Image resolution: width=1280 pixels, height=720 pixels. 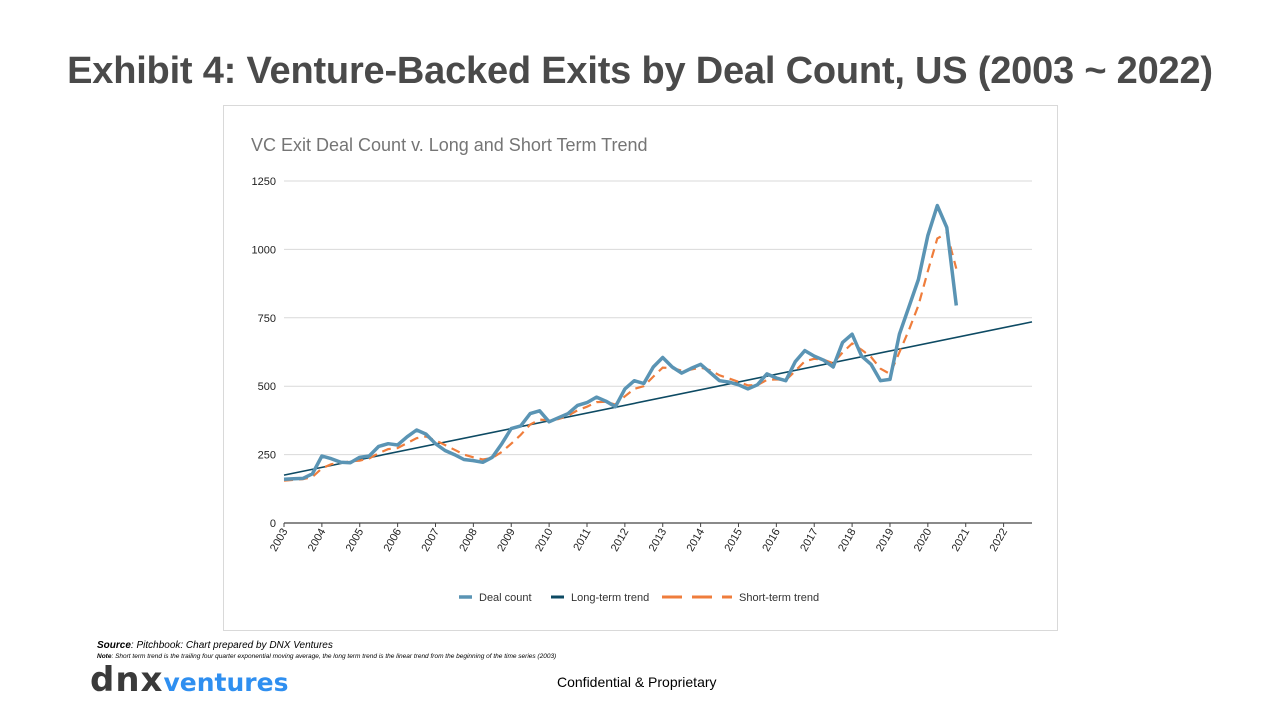 I want to click on x-tick-label: 2022, so click(x=999, y=540).